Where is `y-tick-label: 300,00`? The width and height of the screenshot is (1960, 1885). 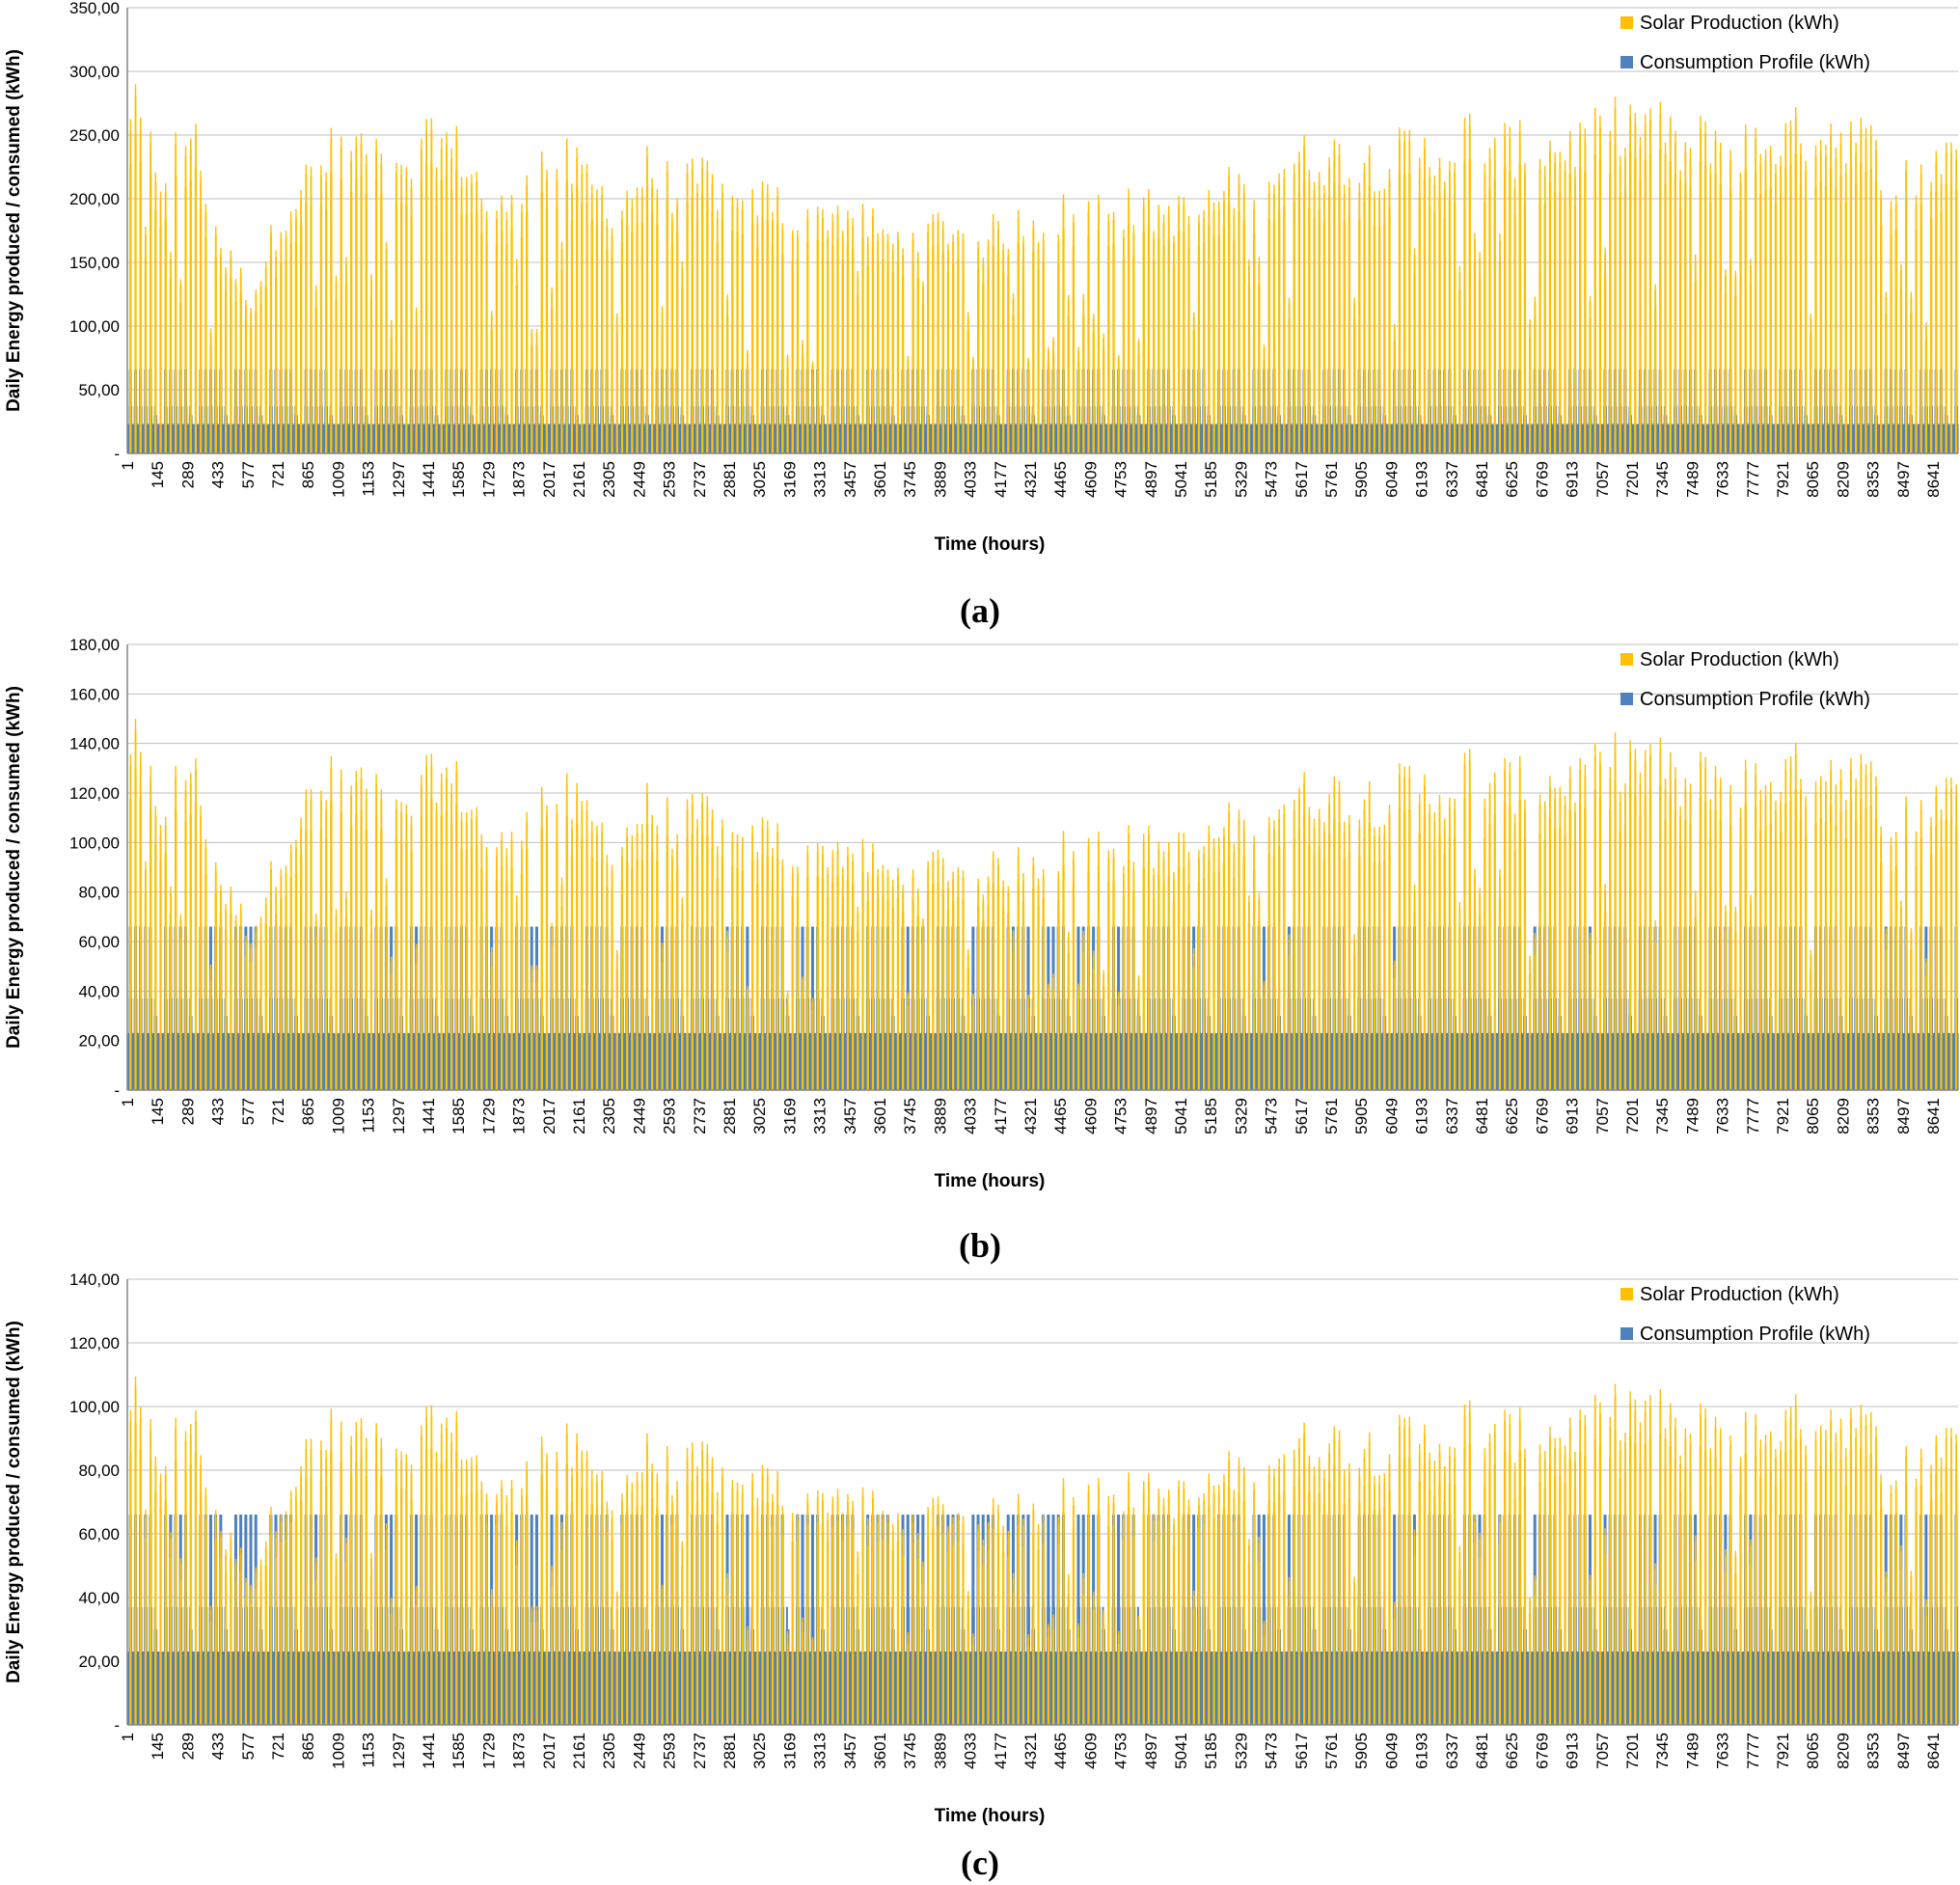
y-tick-label: 300,00 is located at coordinates (94, 72).